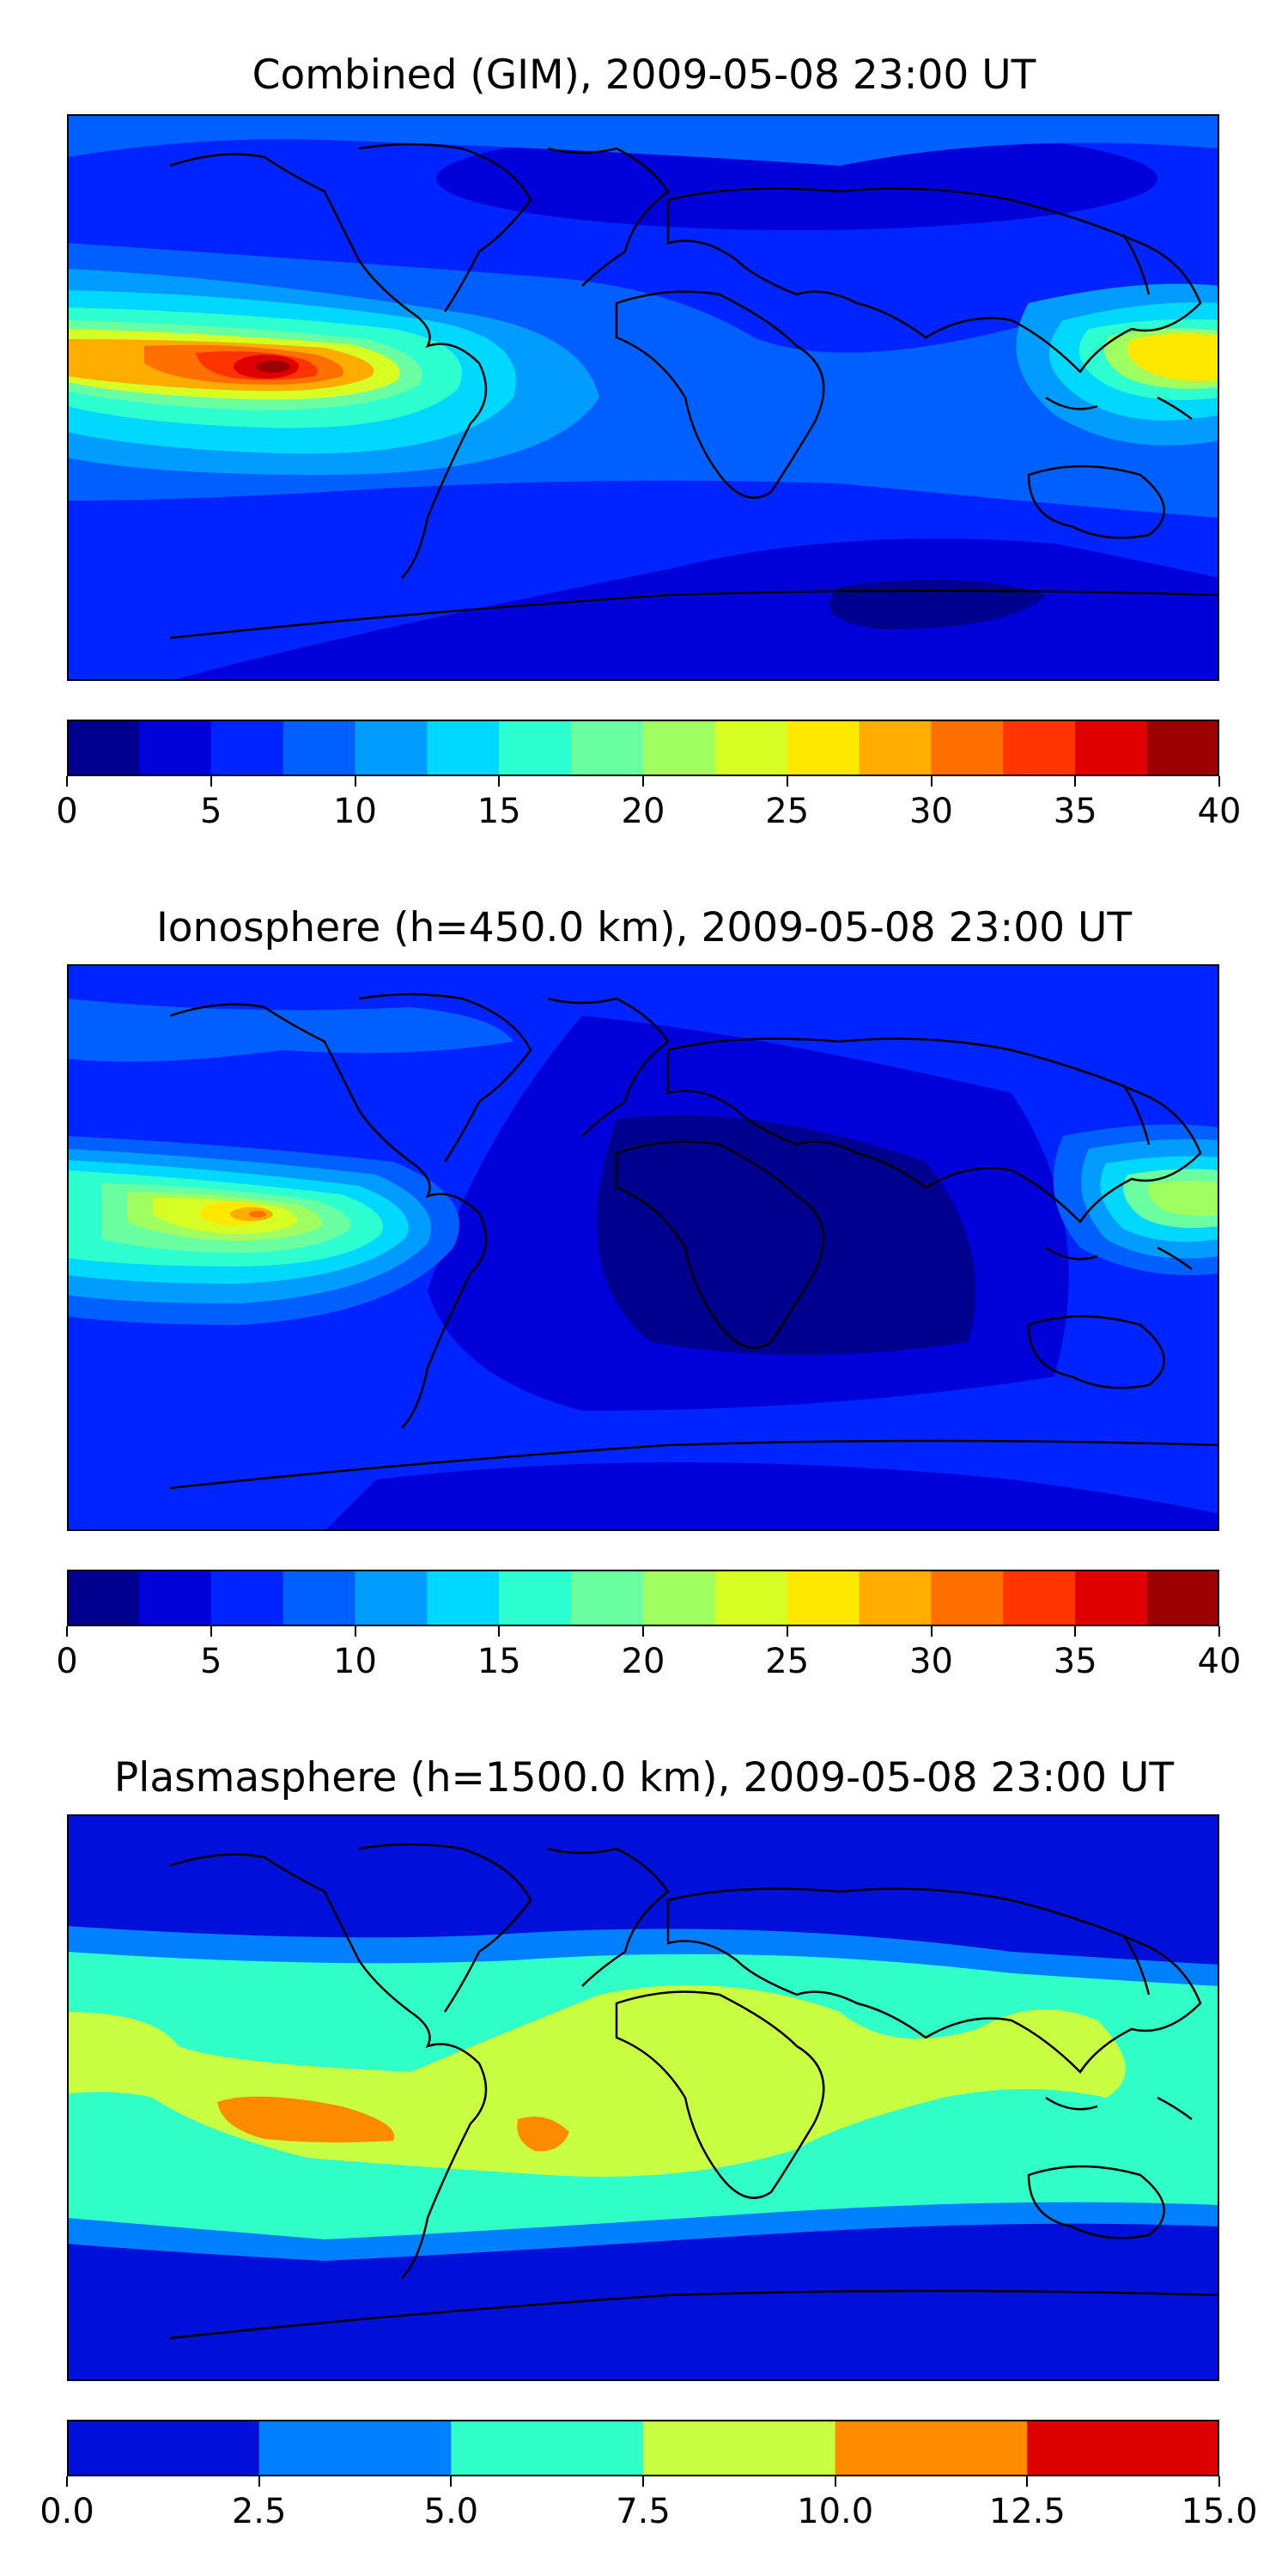 This screenshot has height=2576, width=1288. I want to click on colorbar-combined, so click(643, 748).